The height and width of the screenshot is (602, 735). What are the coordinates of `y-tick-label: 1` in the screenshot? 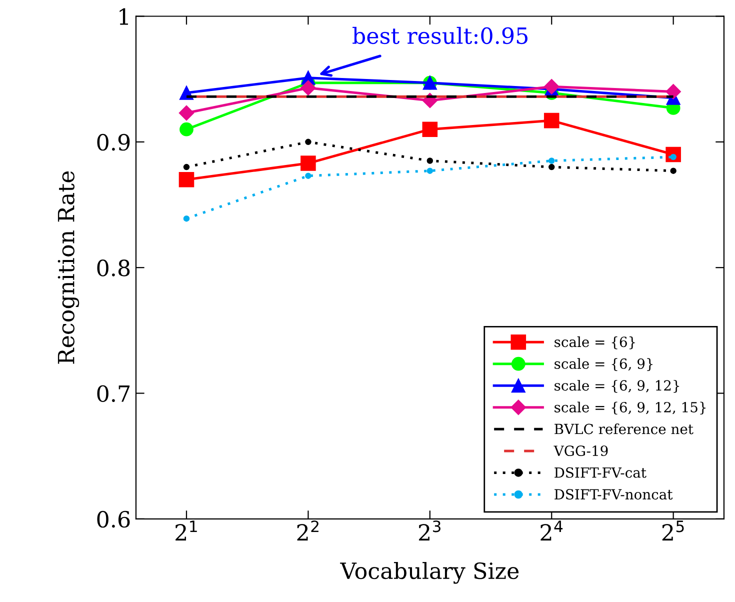 It's located at (124, 16).